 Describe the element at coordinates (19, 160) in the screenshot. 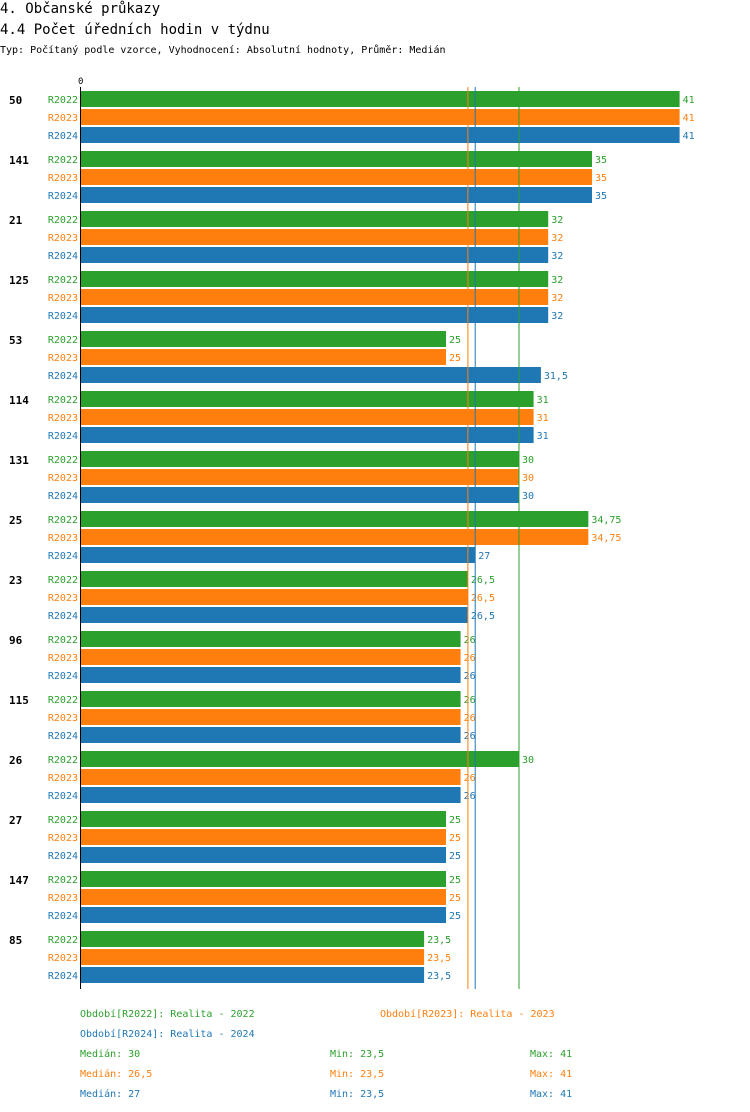

I see `category-label: 141` at that location.